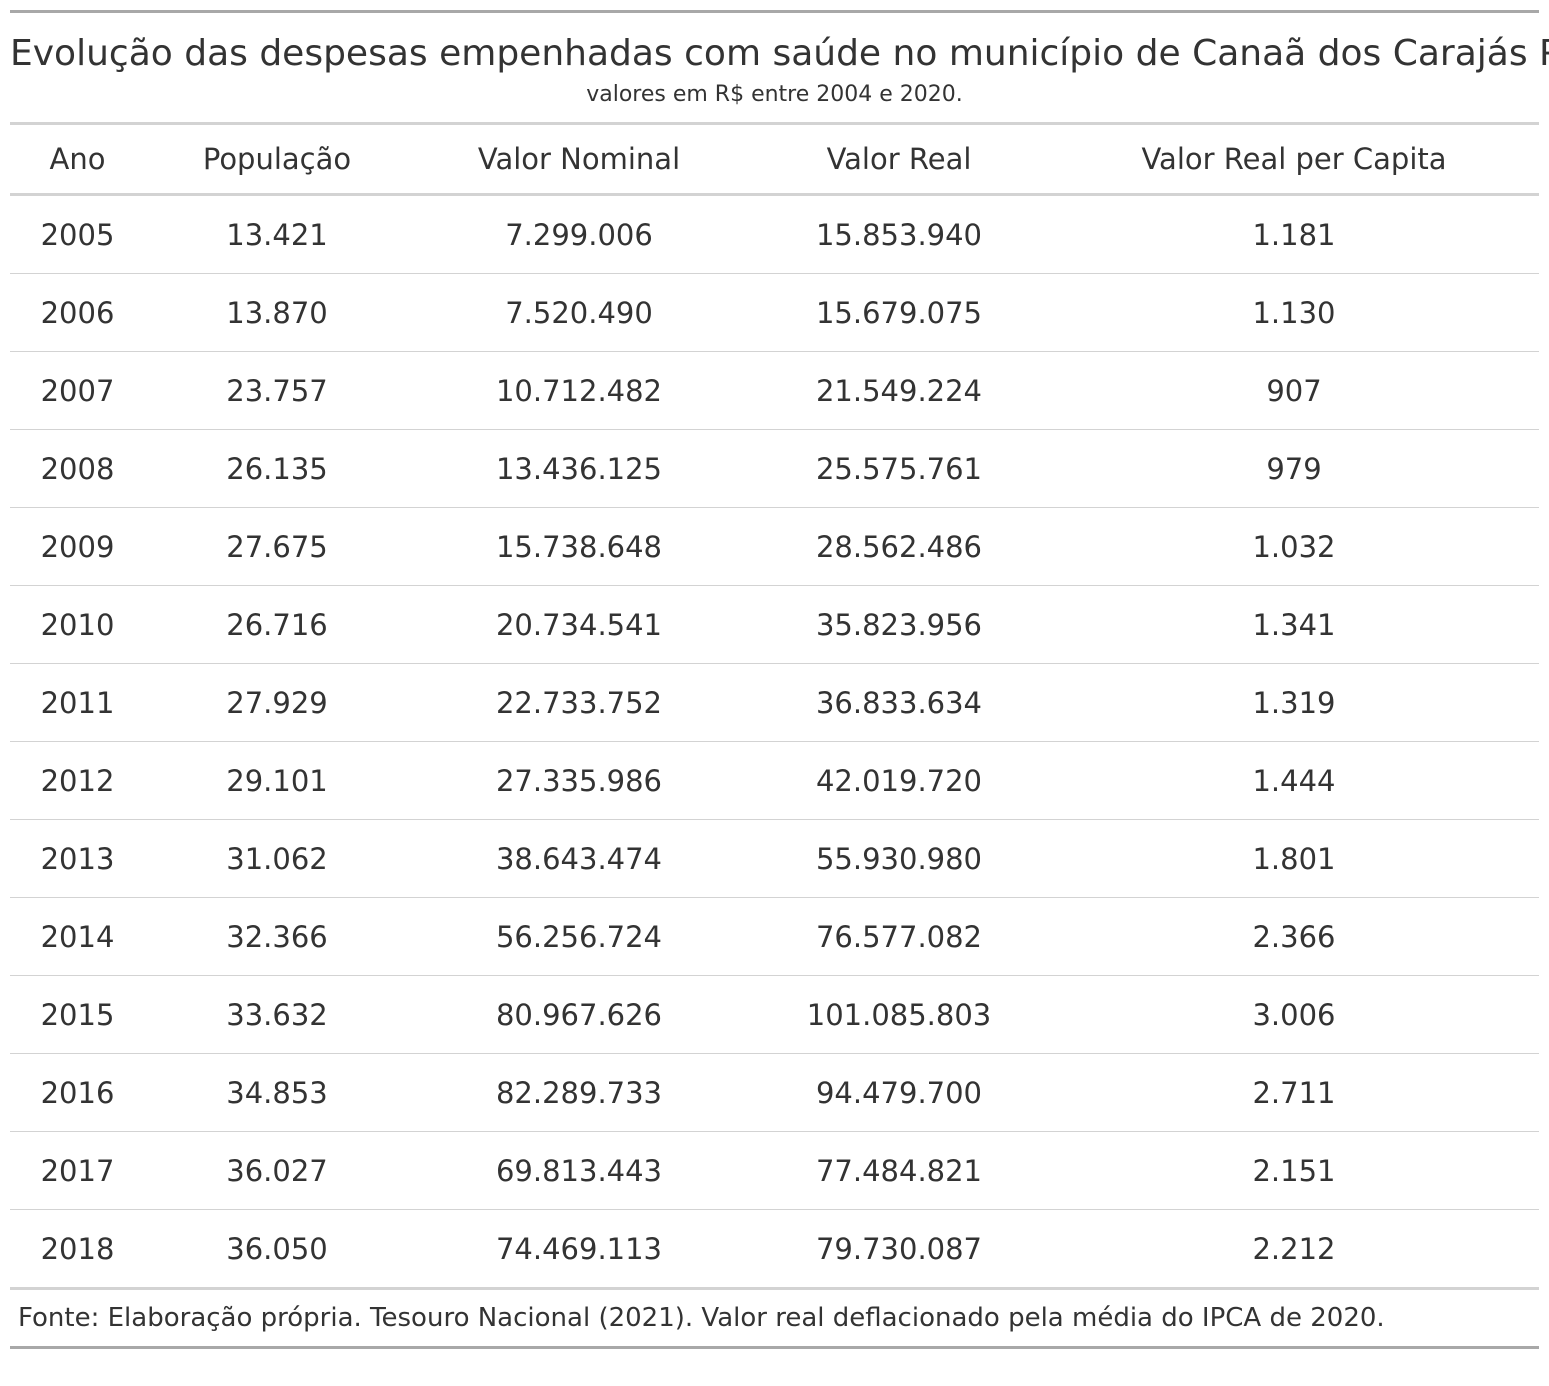 The image size is (1549, 1386). Describe the element at coordinates (774, 11) in the screenshot. I see `top-divider` at that location.